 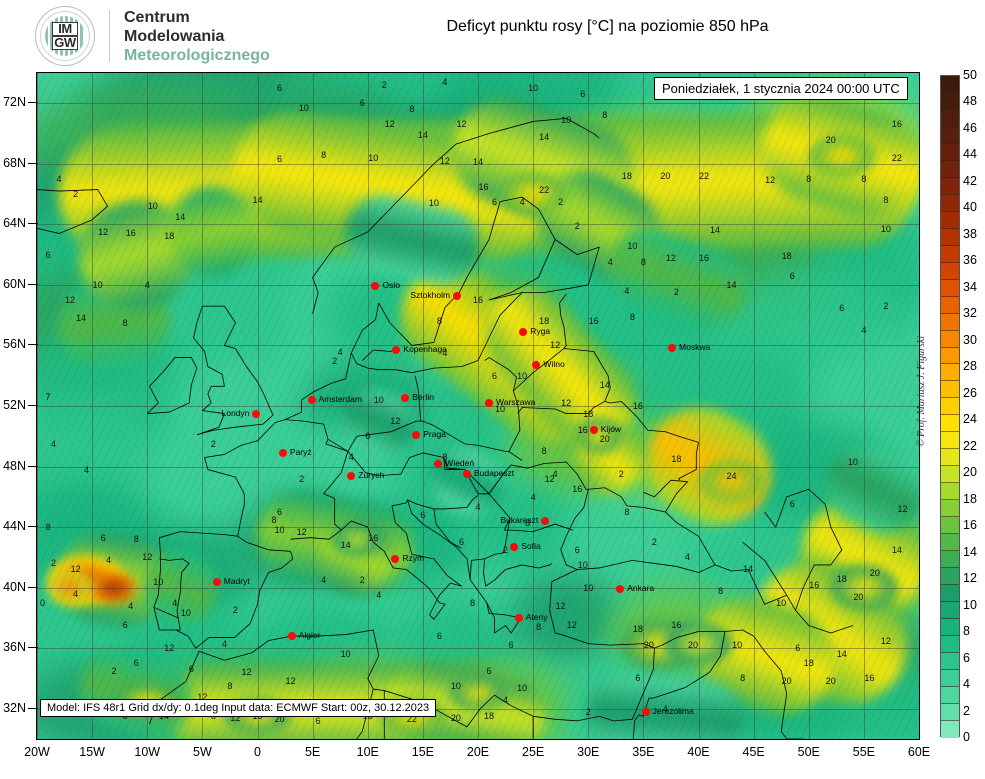 I want to click on city-label: Kopenhaga, so click(x=425, y=348).